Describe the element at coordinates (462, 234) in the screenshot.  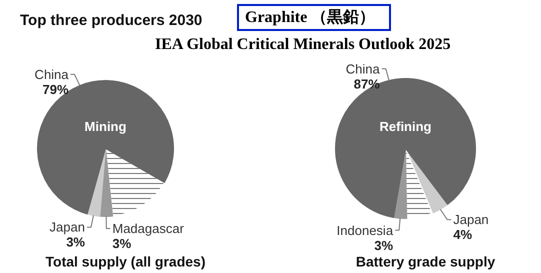
I see `data-label: 4%` at that location.